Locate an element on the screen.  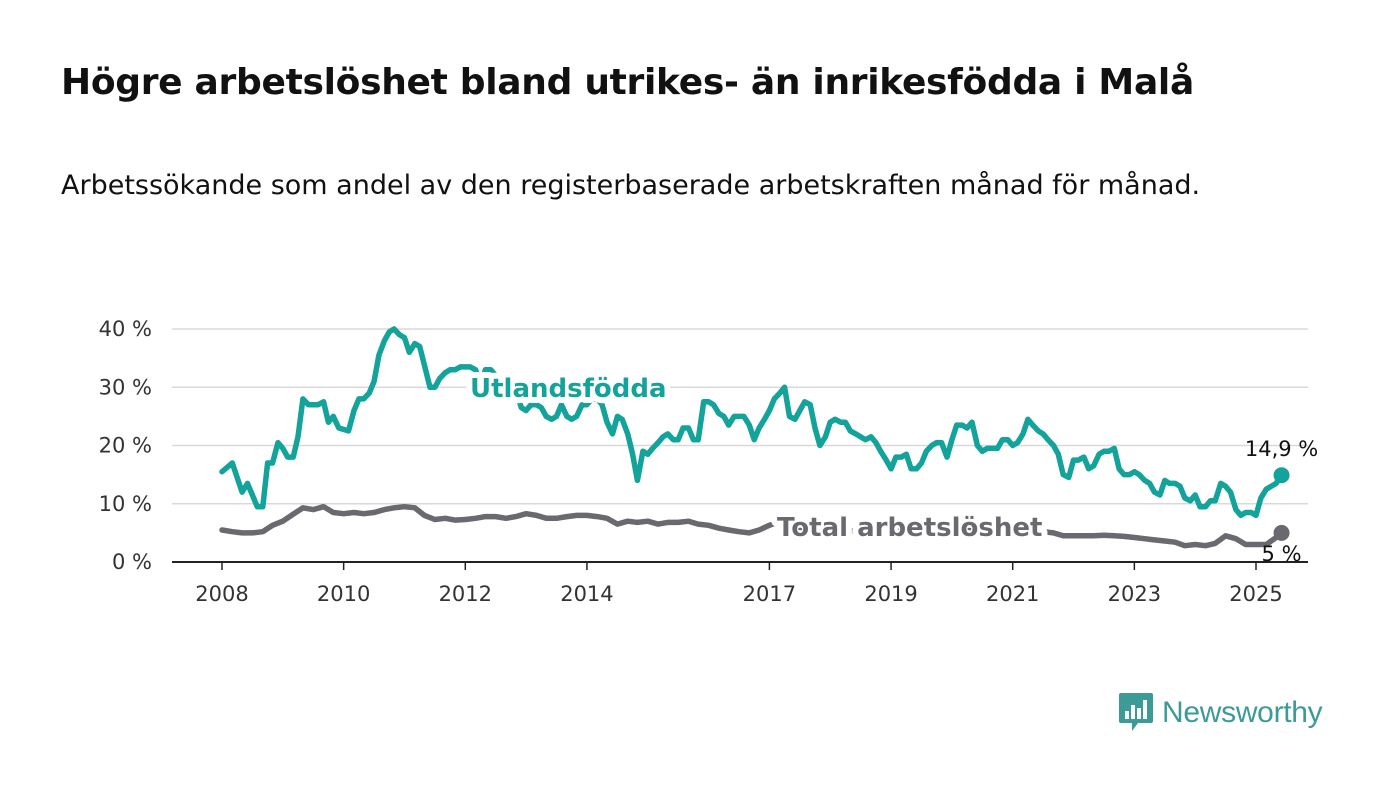
end-label-utlandsfodda: 14,9 % is located at coordinates (1281, 449).